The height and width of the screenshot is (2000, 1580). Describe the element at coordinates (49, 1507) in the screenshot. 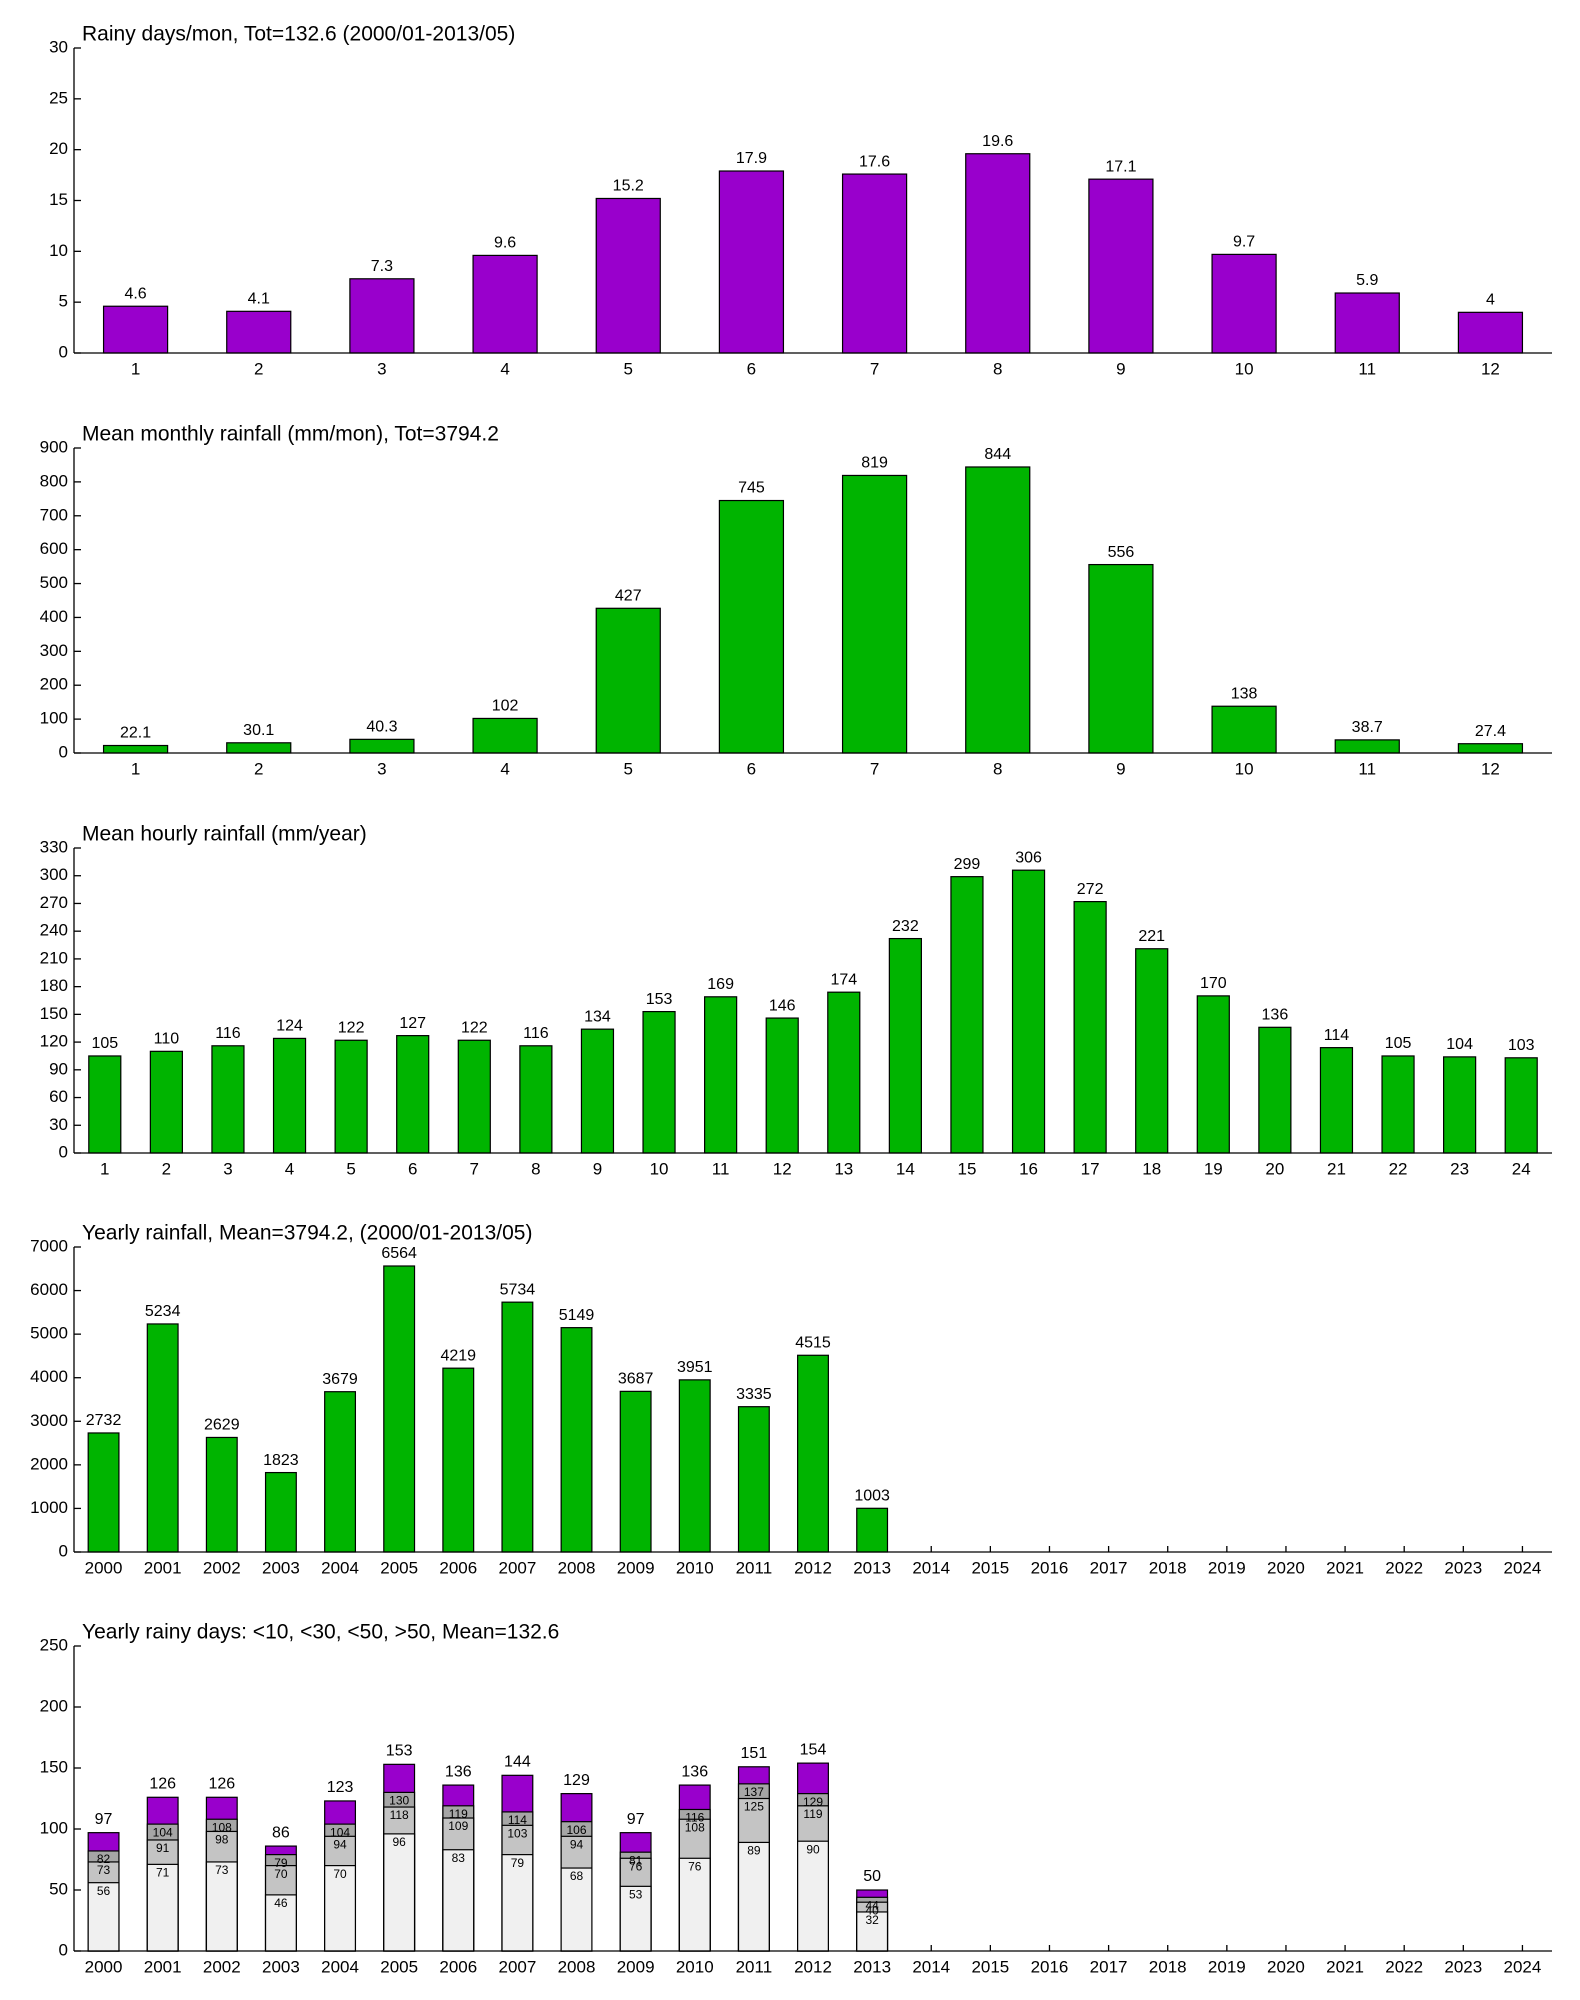

I see `y-tick-label: 1000` at that location.